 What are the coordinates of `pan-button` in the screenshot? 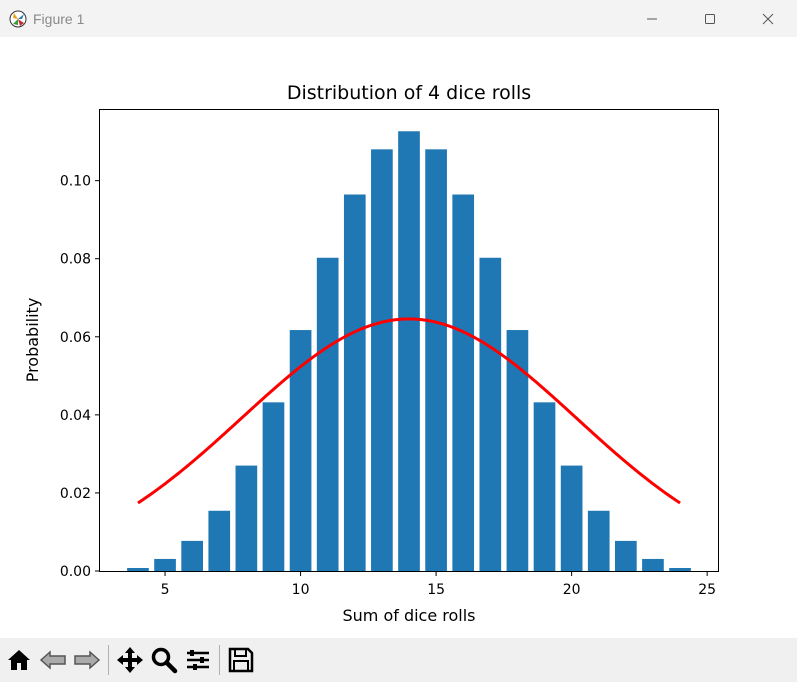 It's located at (130, 660).